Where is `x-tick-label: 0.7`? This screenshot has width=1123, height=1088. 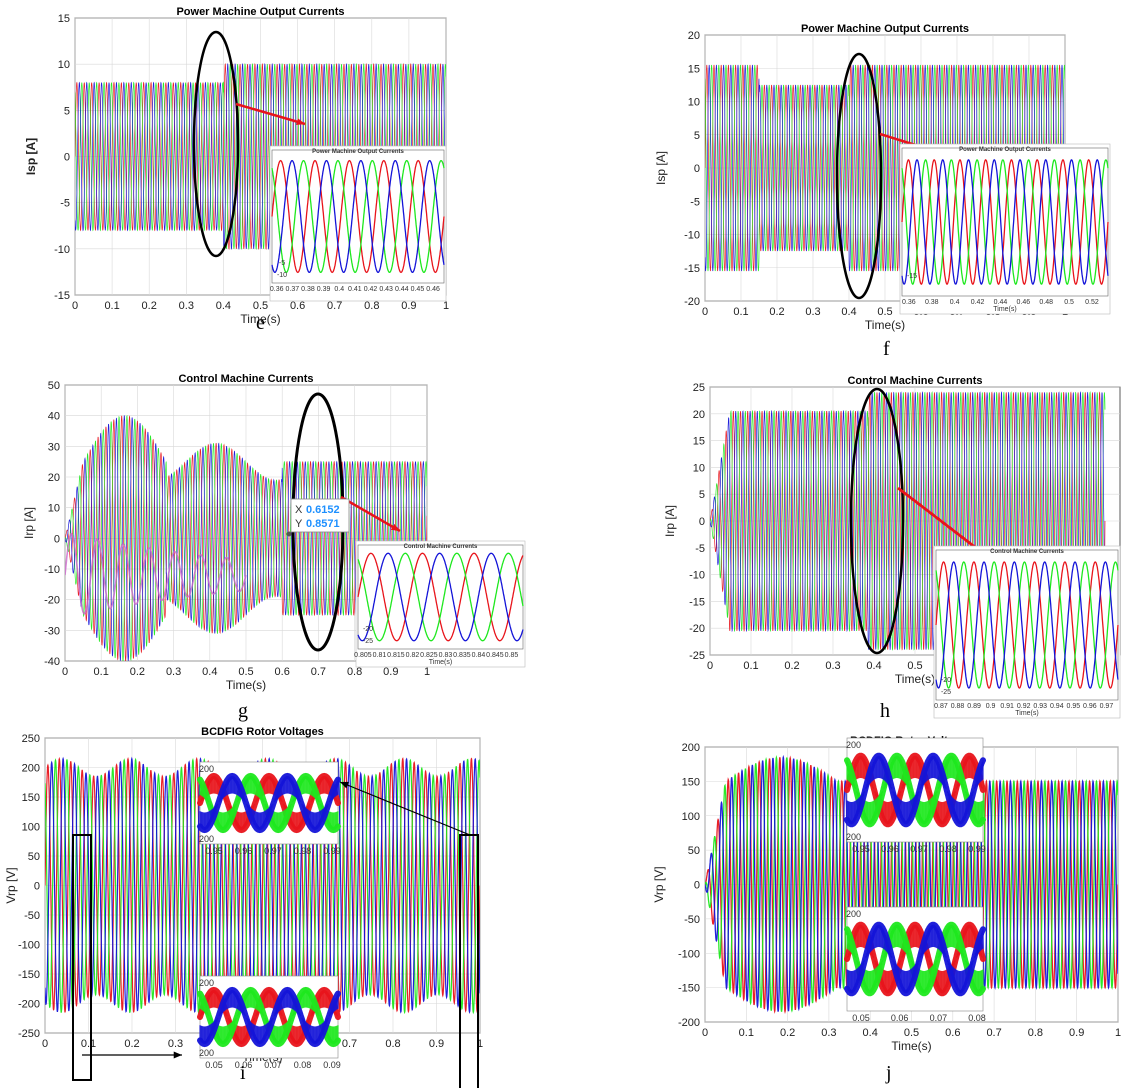 x-tick-label: 0.7 is located at coordinates (334, 306).